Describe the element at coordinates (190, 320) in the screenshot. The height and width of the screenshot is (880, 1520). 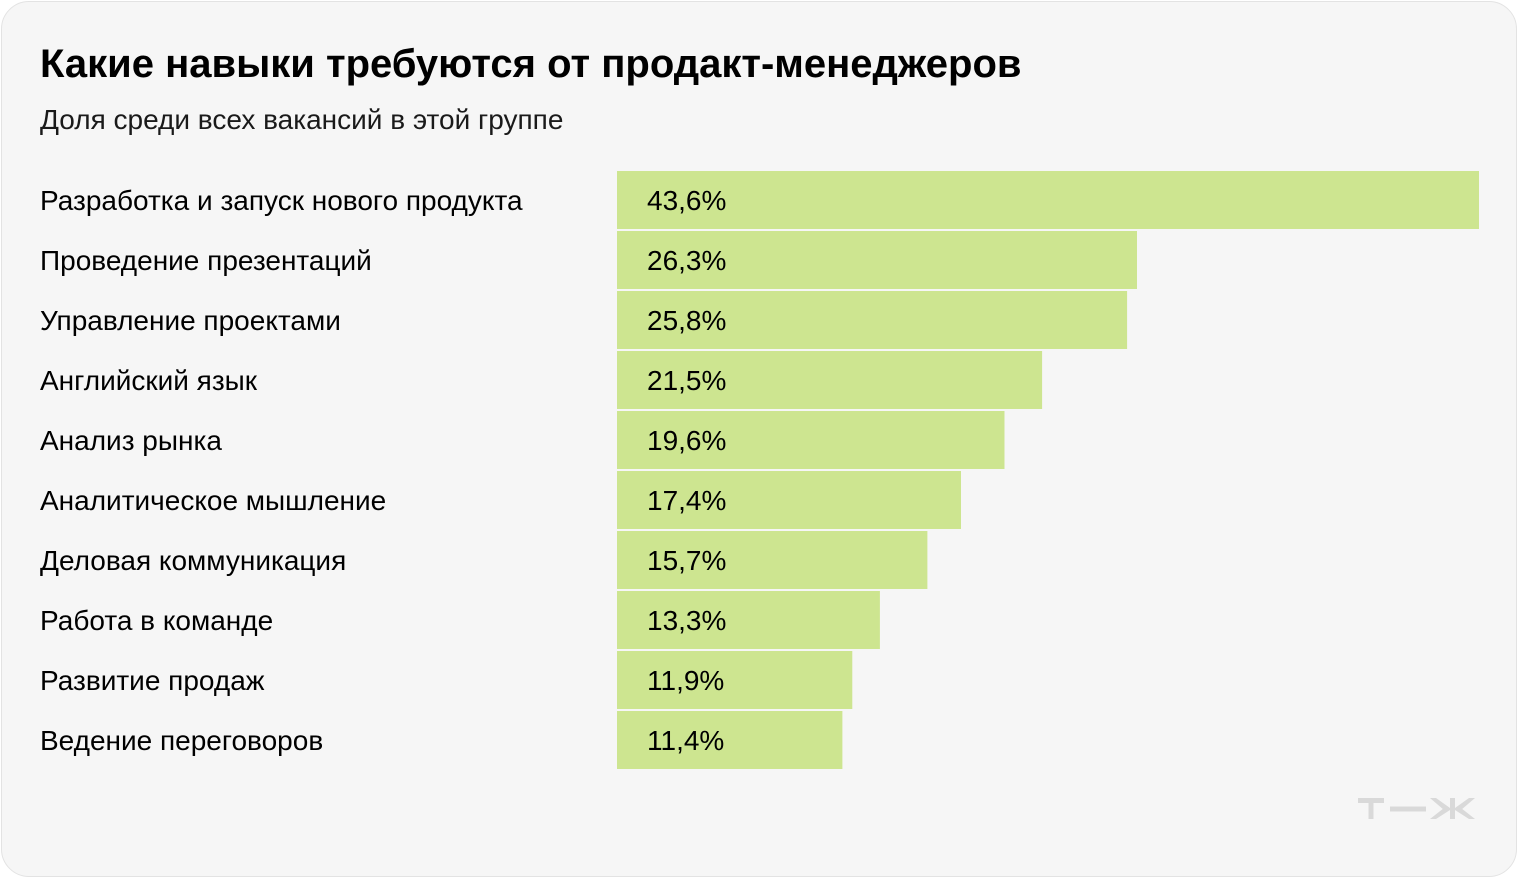
I see `category-label: Управление проектами` at that location.